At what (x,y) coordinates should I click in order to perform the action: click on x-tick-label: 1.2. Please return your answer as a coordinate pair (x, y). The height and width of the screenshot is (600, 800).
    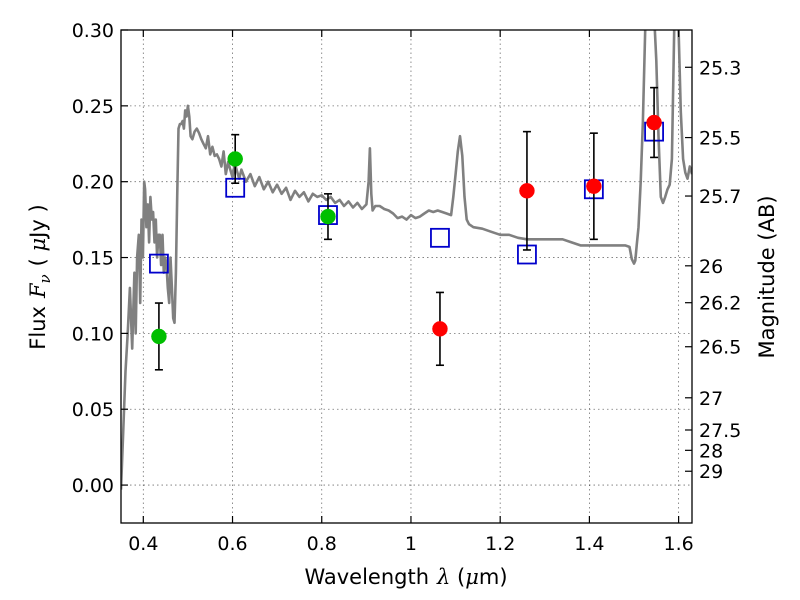
    Looking at the image, I should click on (500, 544).